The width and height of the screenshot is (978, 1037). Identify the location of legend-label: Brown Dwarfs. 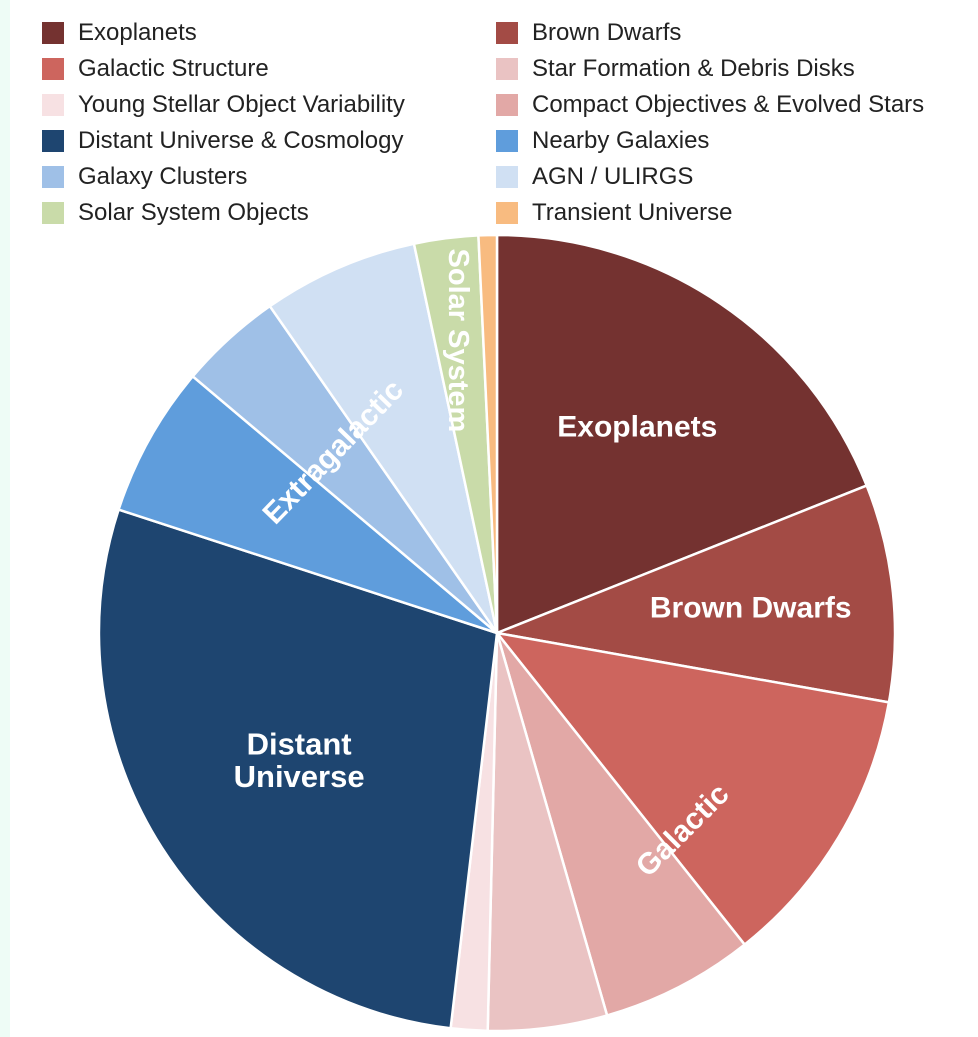
(607, 32).